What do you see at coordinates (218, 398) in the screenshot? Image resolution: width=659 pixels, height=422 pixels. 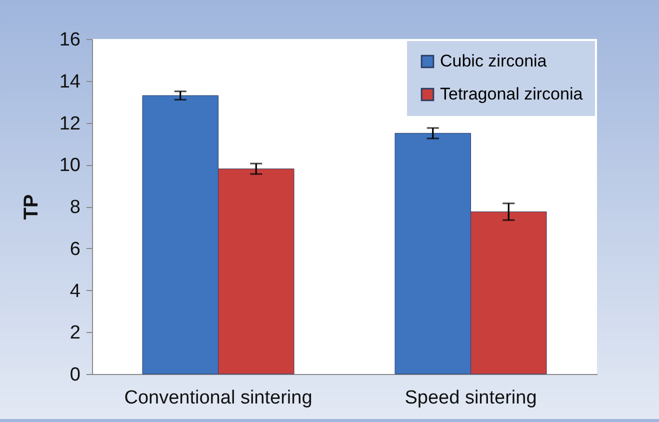 I see `x-tick-label: Conventional sintering` at bounding box center [218, 398].